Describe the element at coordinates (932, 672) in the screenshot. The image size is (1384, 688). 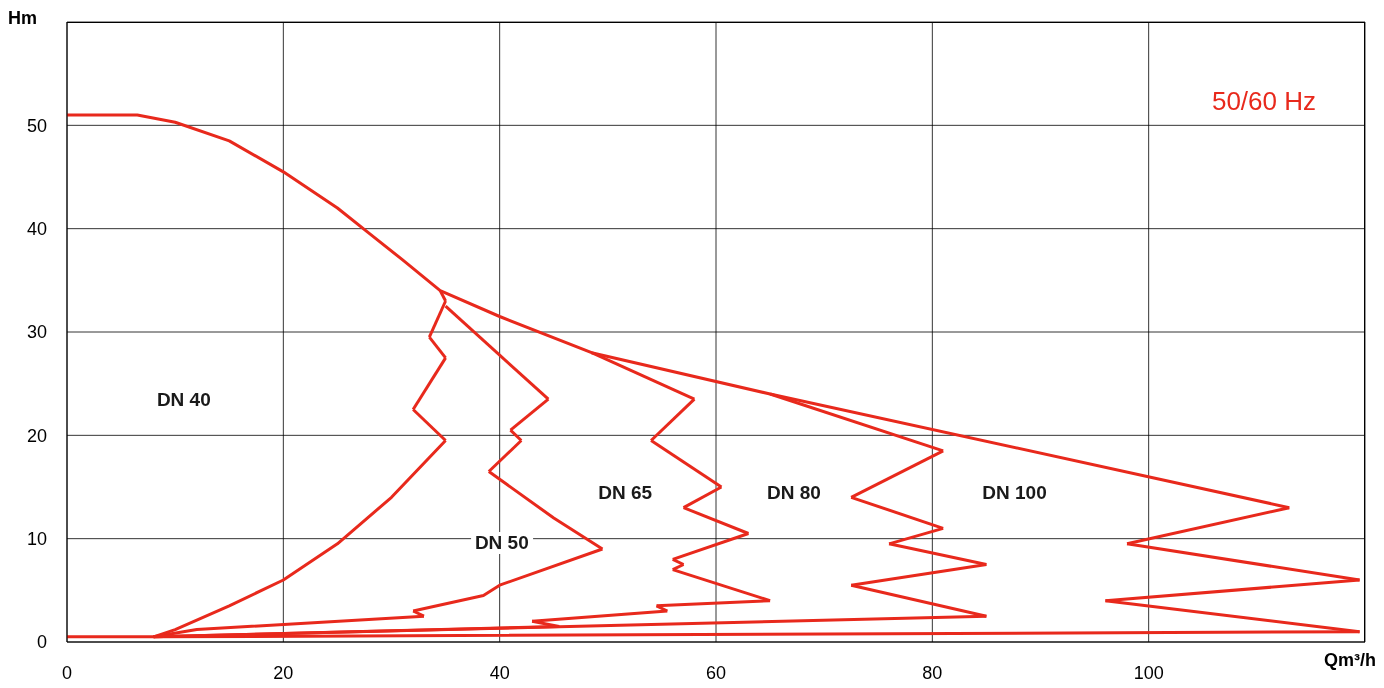
I see `x-tick-label: 80` at that location.